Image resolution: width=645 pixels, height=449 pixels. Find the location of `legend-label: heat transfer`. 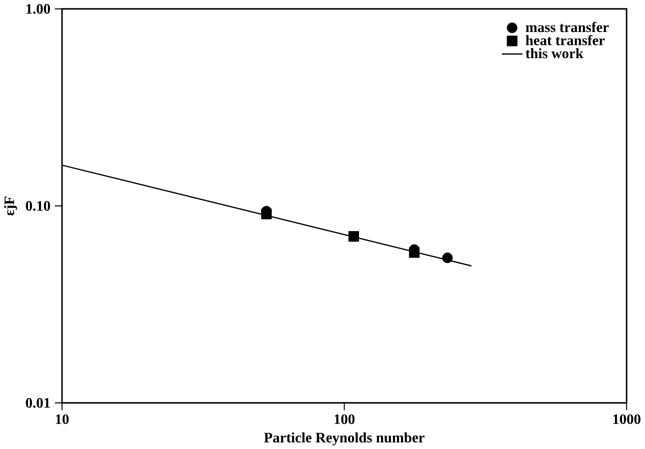

legend-label: heat transfer is located at coordinates (565, 40).